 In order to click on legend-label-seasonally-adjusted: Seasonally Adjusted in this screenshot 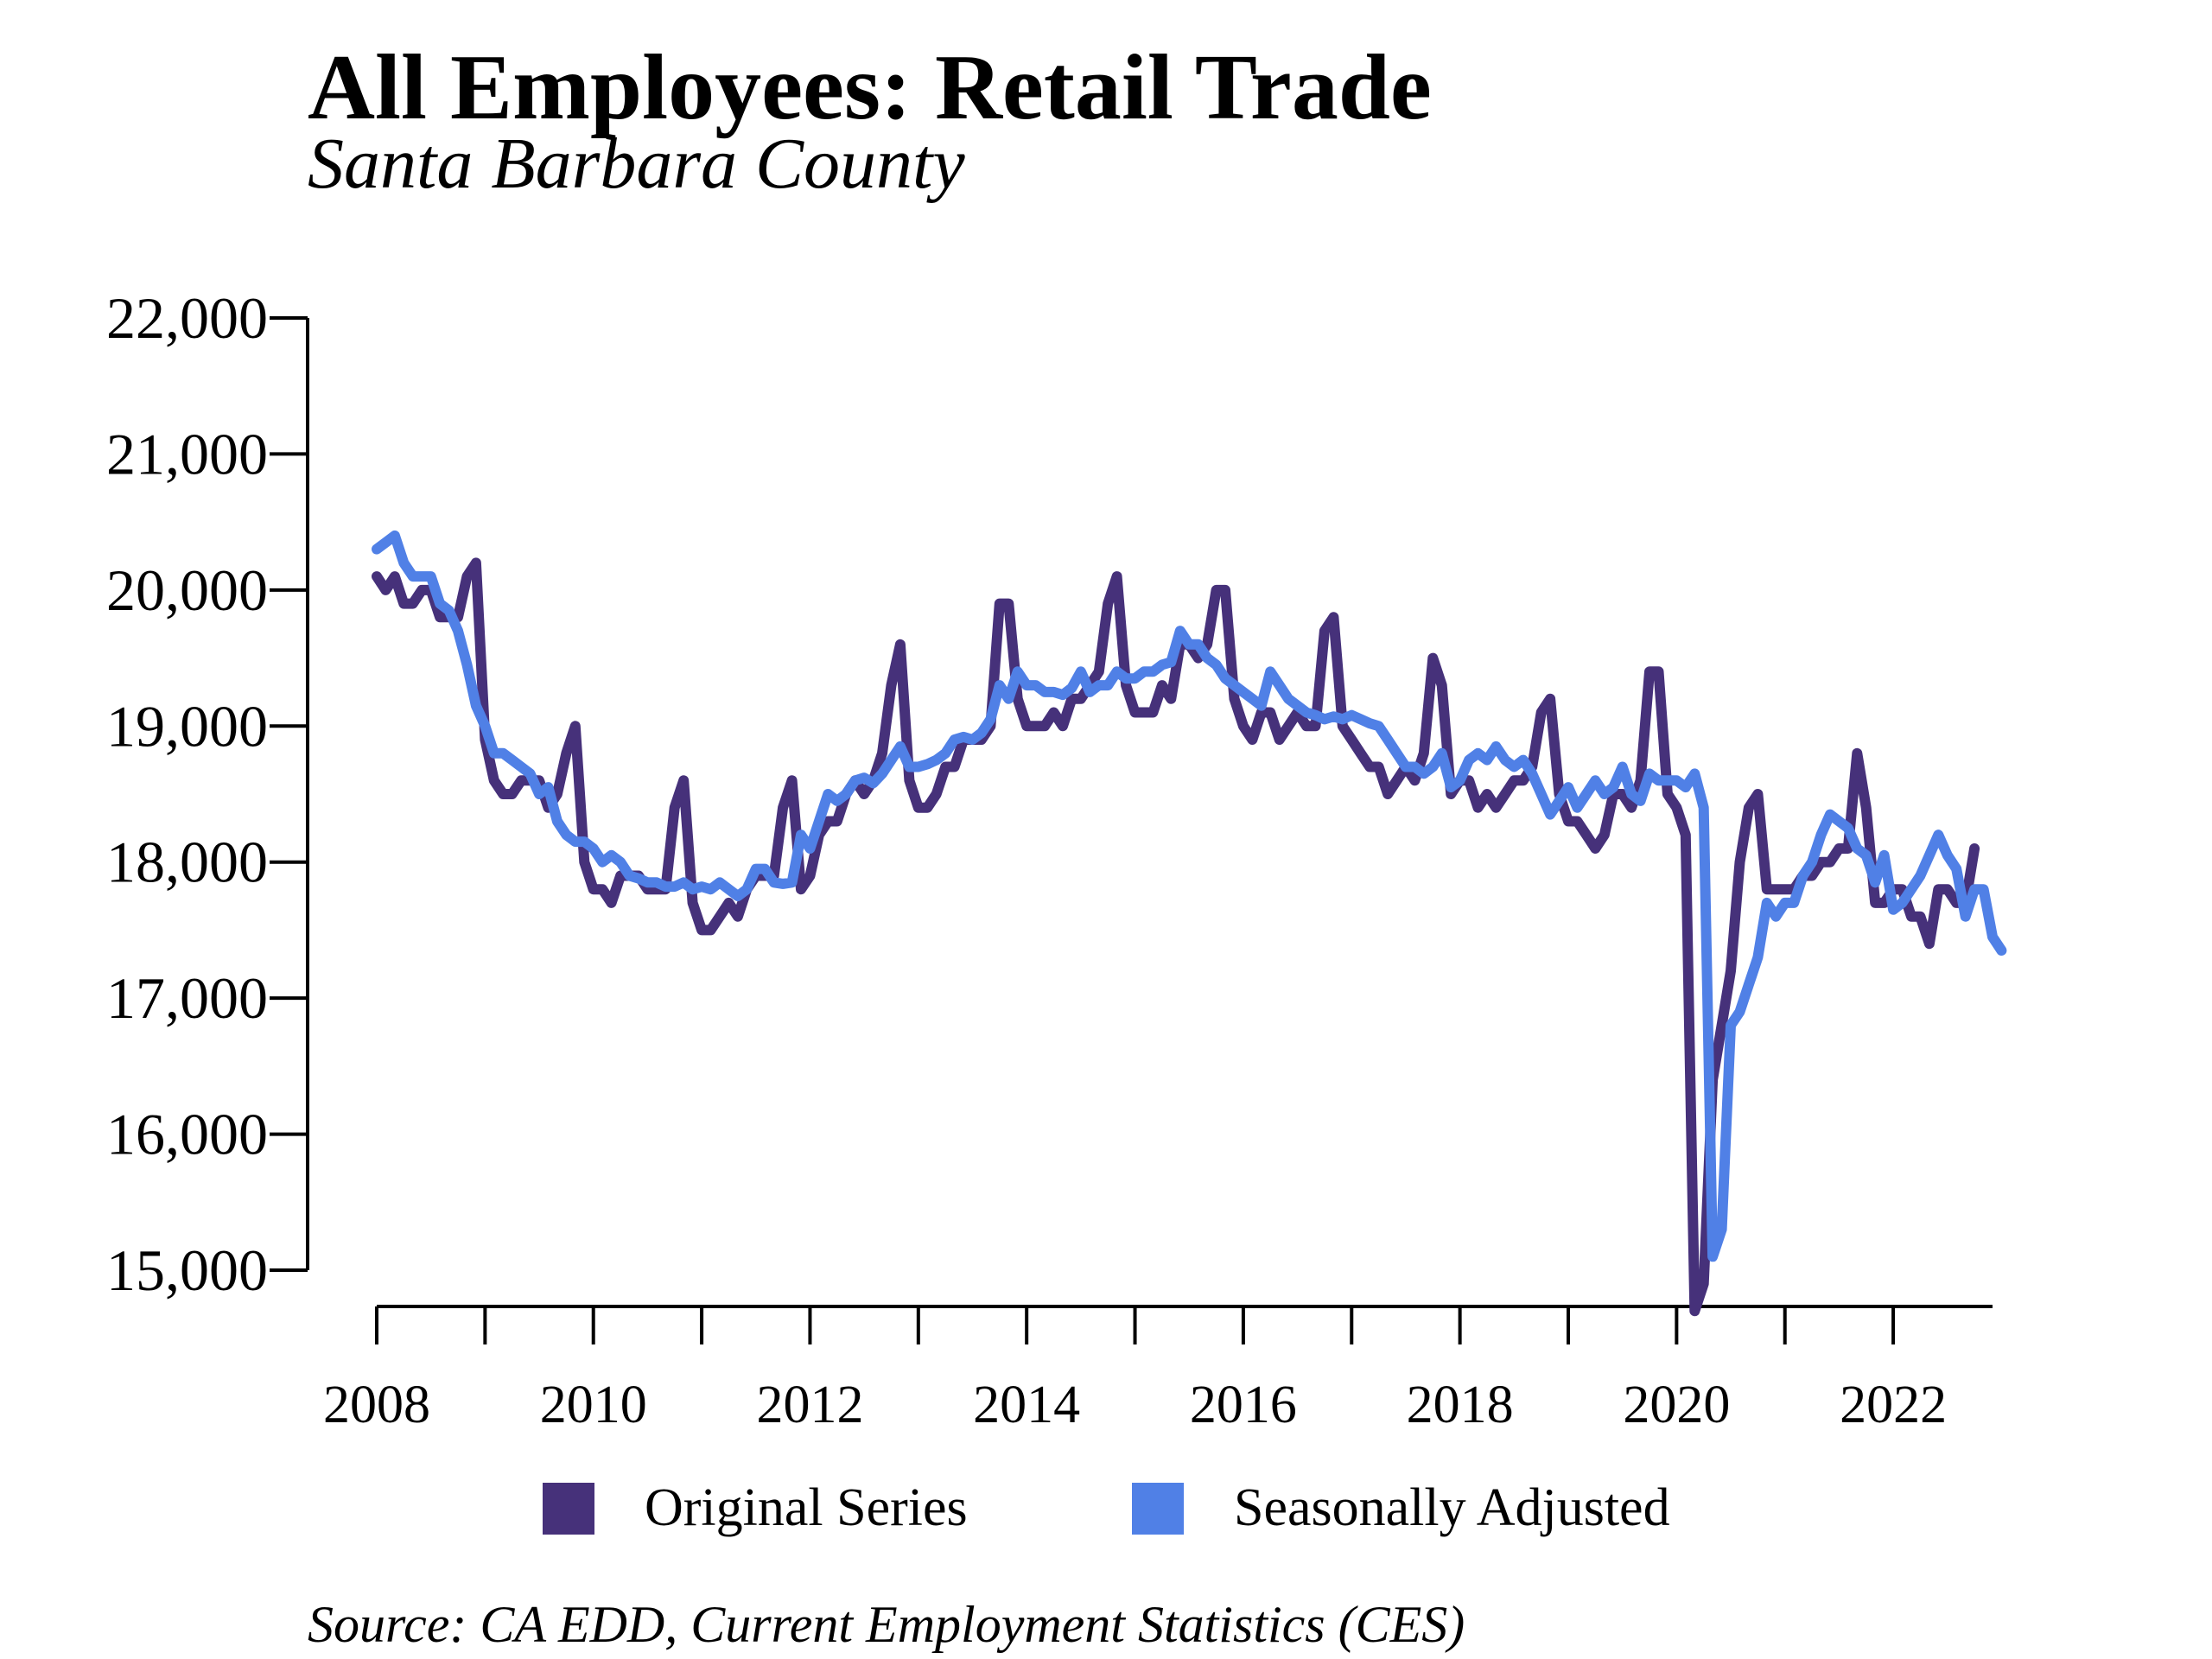, I will do `click(1452, 1507)`.